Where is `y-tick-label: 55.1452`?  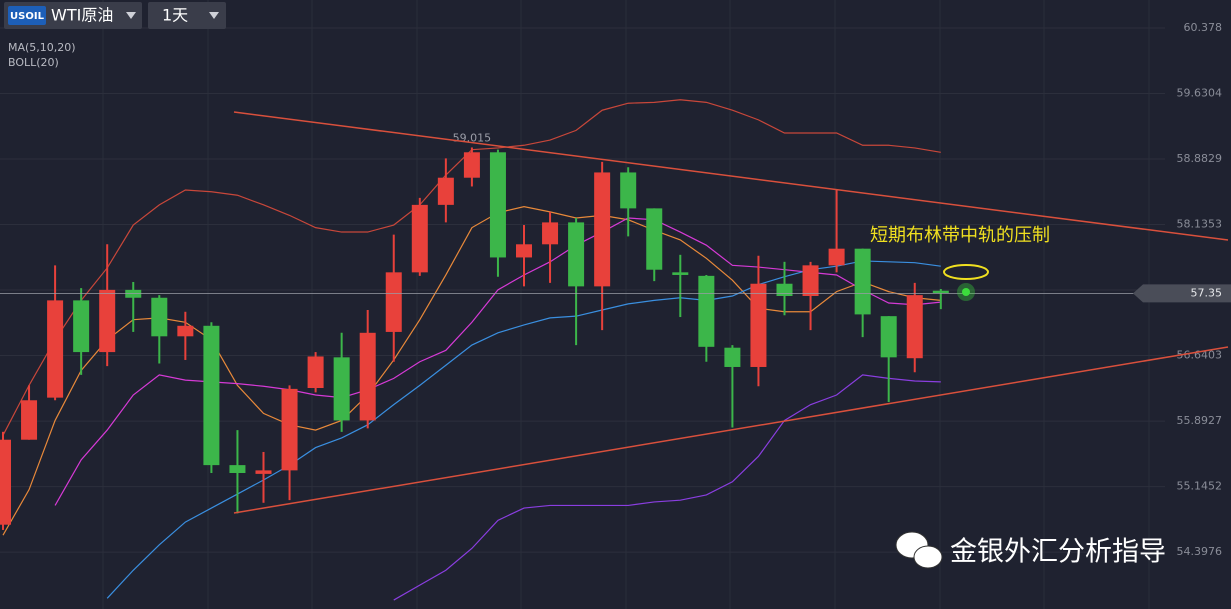
y-tick-label: 55.1452 is located at coordinates (1200, 486).